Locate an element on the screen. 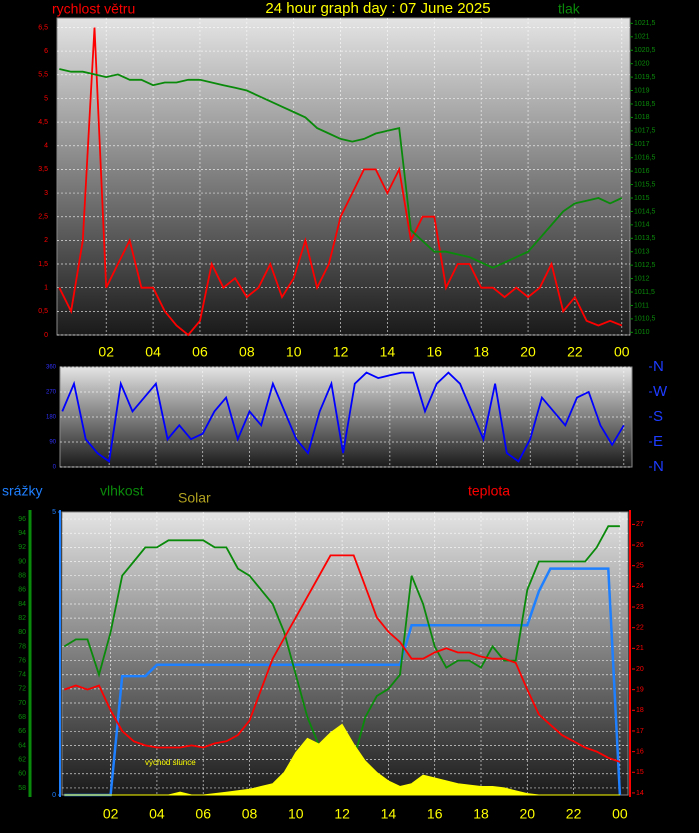  y-tick-label: 21 is located at coordinates (640, 648).